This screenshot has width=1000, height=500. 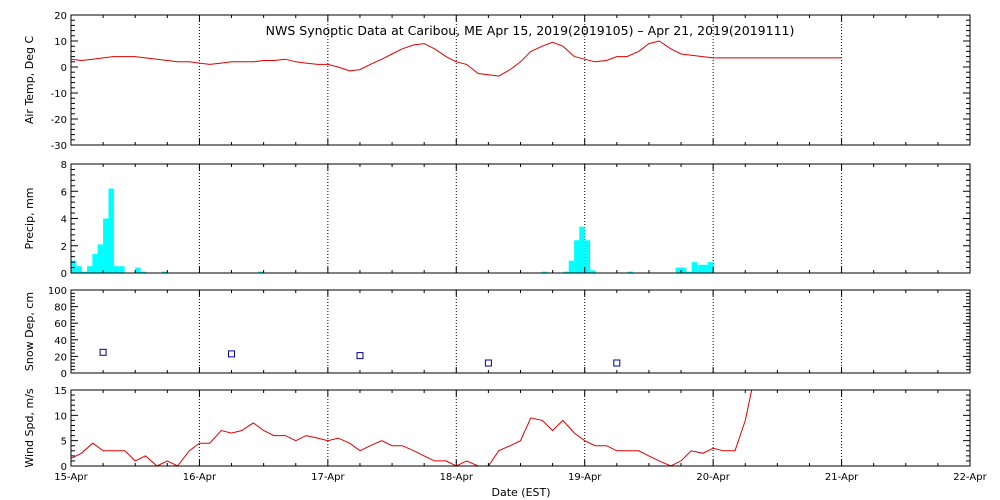 What do you see at coordinates (59, 120) in the screenshot?
I see `y-tick-label: -20` at bounding box center [59, 120].